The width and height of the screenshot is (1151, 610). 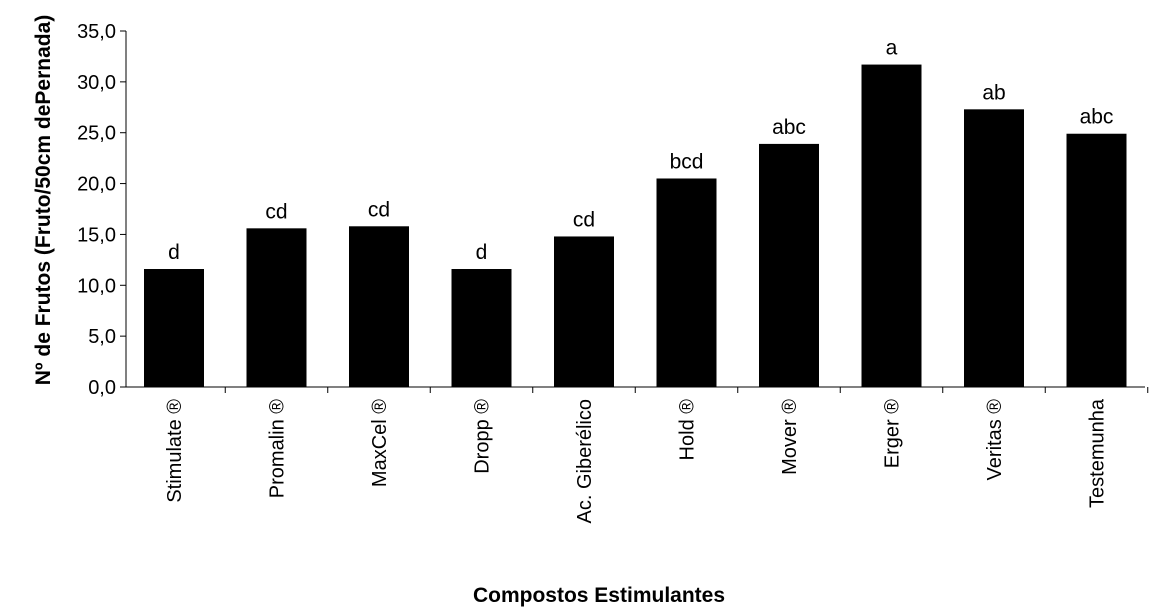 What do you see at coordinates (599, 595) in the screenshot?
I see `x-axis-title: Compostos Estimulantes` at bounding box center [599, 595].